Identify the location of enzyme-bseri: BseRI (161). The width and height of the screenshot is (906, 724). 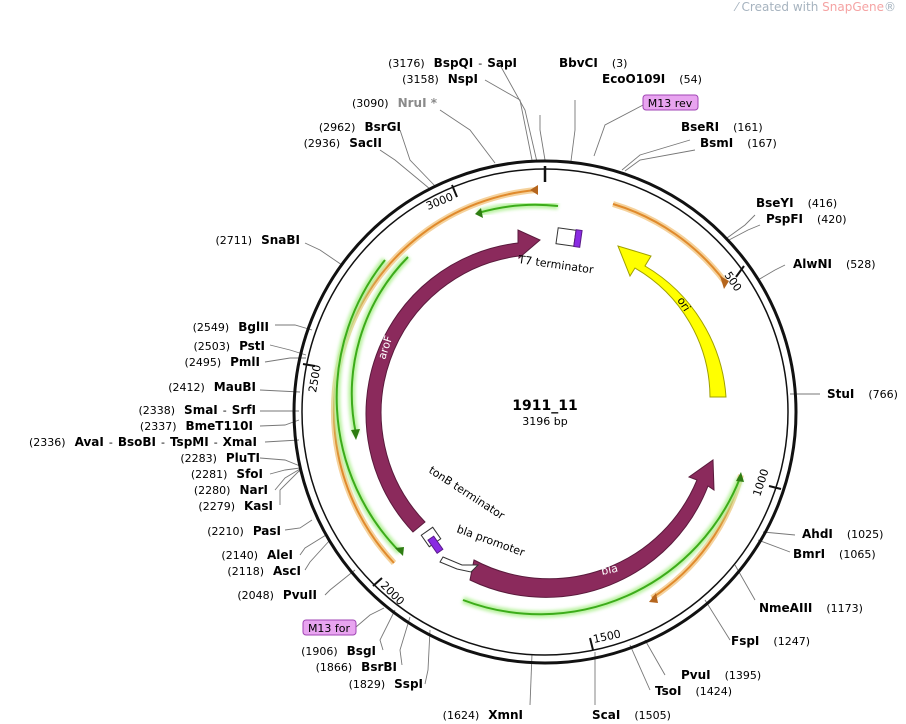
(722, 127).